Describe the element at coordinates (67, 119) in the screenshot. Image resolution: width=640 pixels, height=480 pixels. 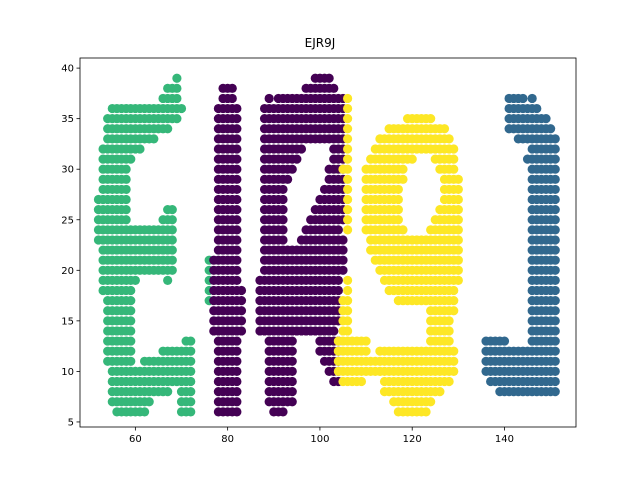
I see `y-tick-label: 35` at that location.